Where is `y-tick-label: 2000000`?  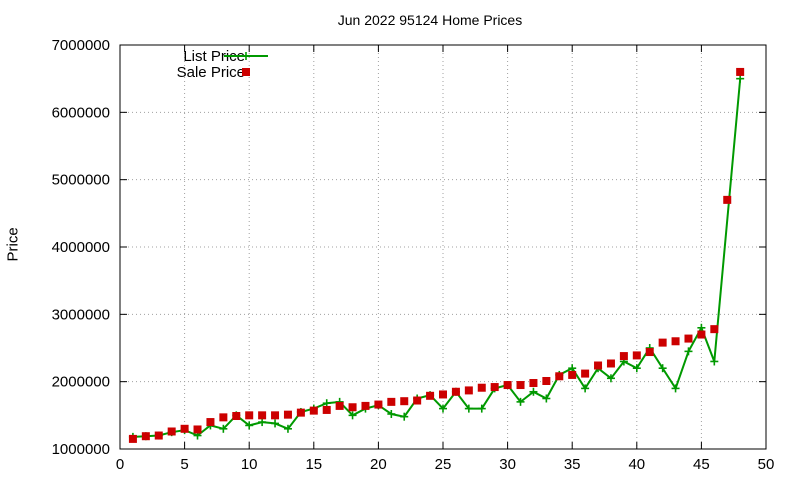
y-tick-label: 2000000 is located at coordinates (81, 382).